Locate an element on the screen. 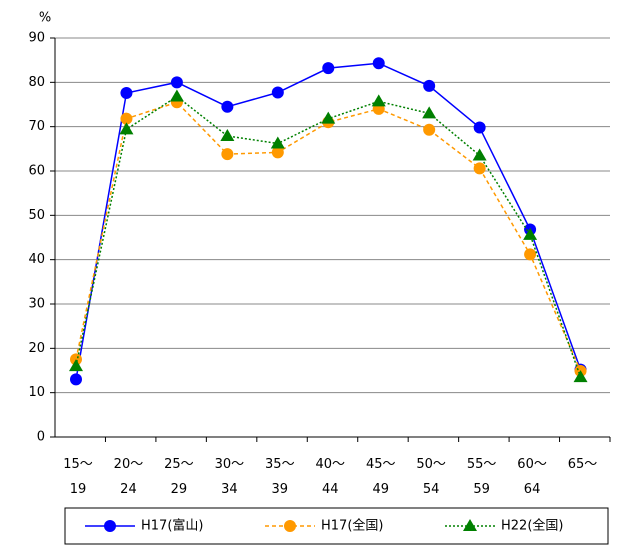  x-tick-label: 65～ is located at coordinates (582, 464).